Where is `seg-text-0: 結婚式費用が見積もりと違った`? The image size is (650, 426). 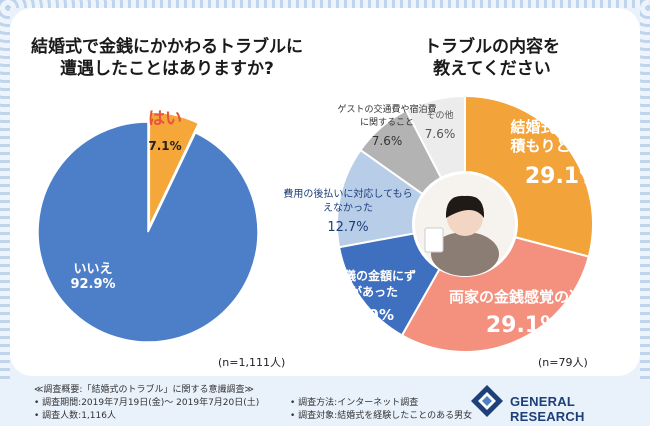 seg-text-0: 結婚式費用が見積もりと違った is located at coordinates (563, 136).